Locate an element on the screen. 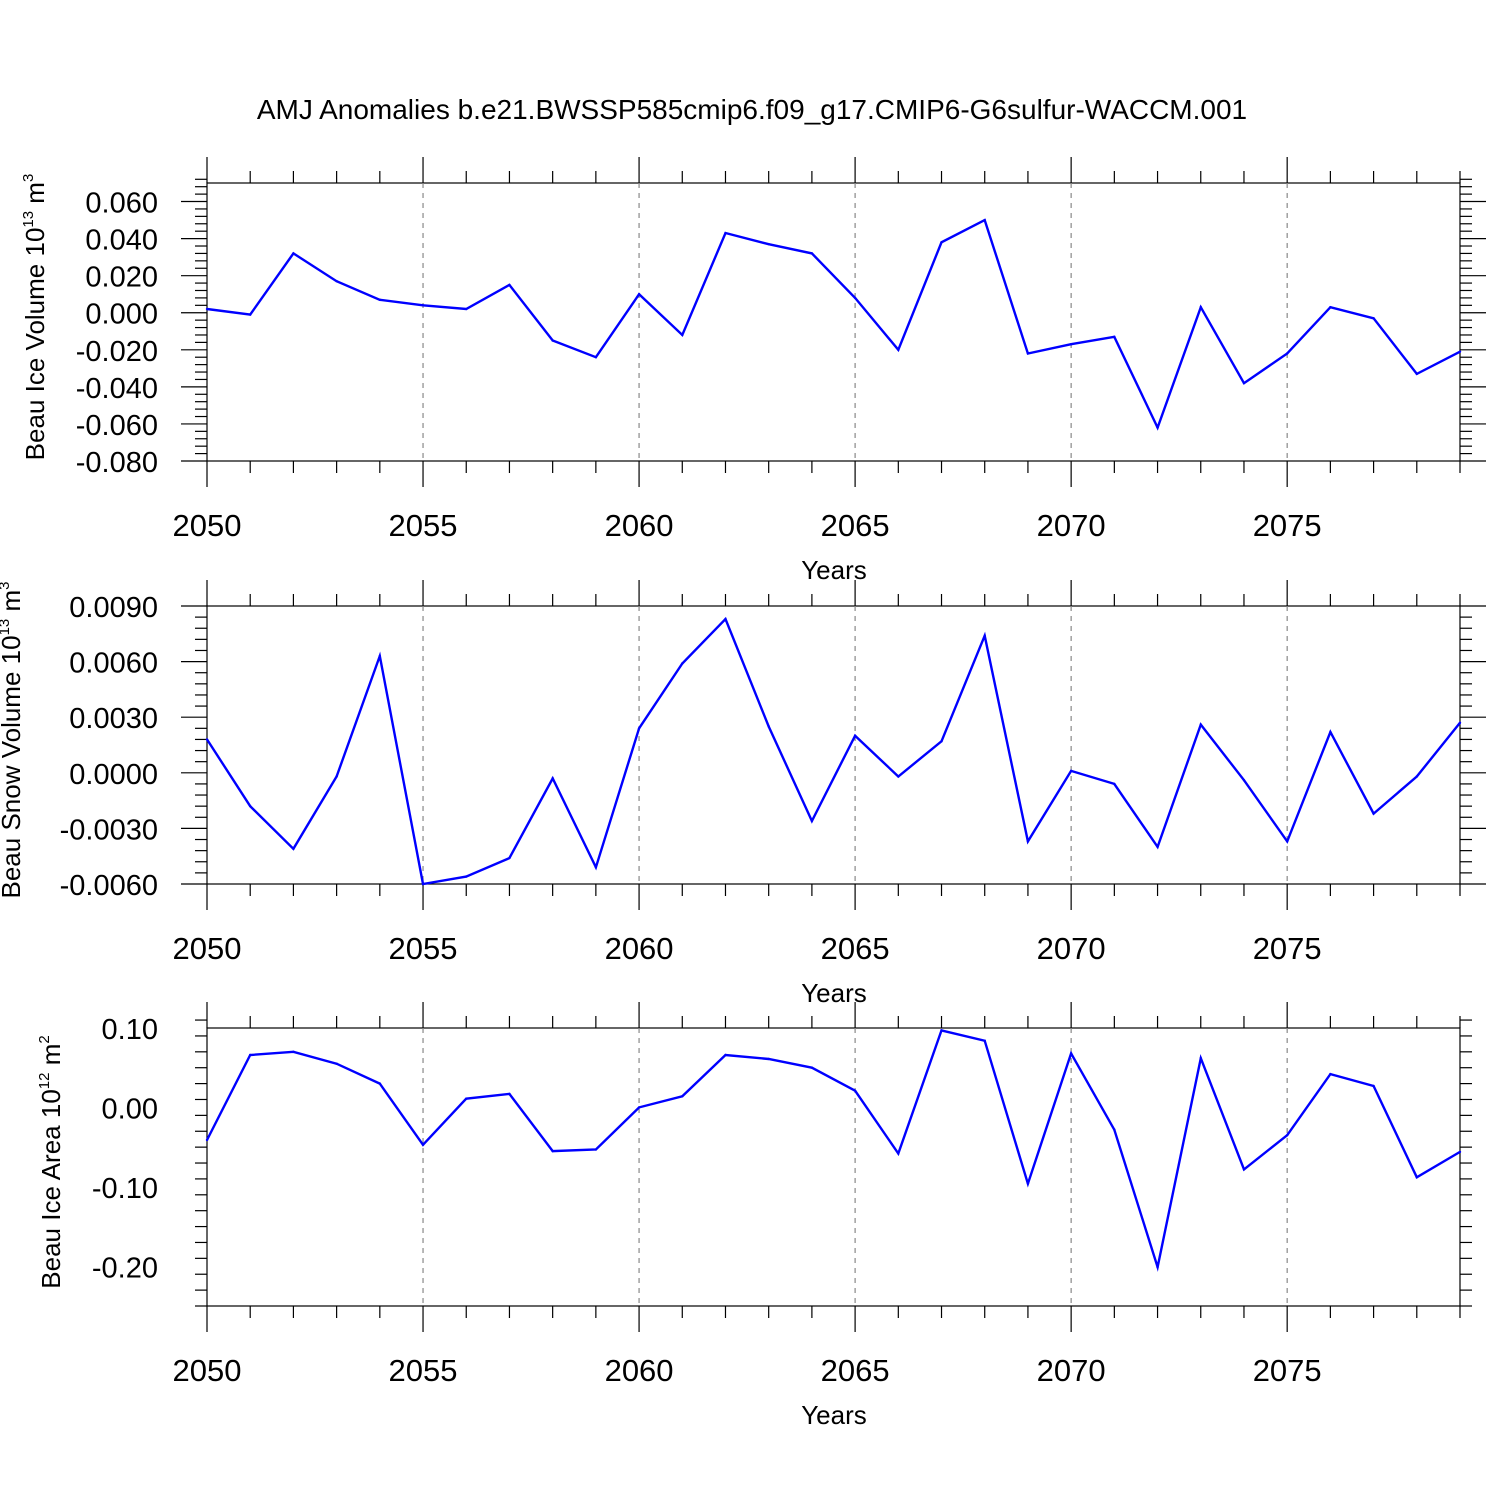  x-tick-label: 2070 is located at coordinates (1071, 525).